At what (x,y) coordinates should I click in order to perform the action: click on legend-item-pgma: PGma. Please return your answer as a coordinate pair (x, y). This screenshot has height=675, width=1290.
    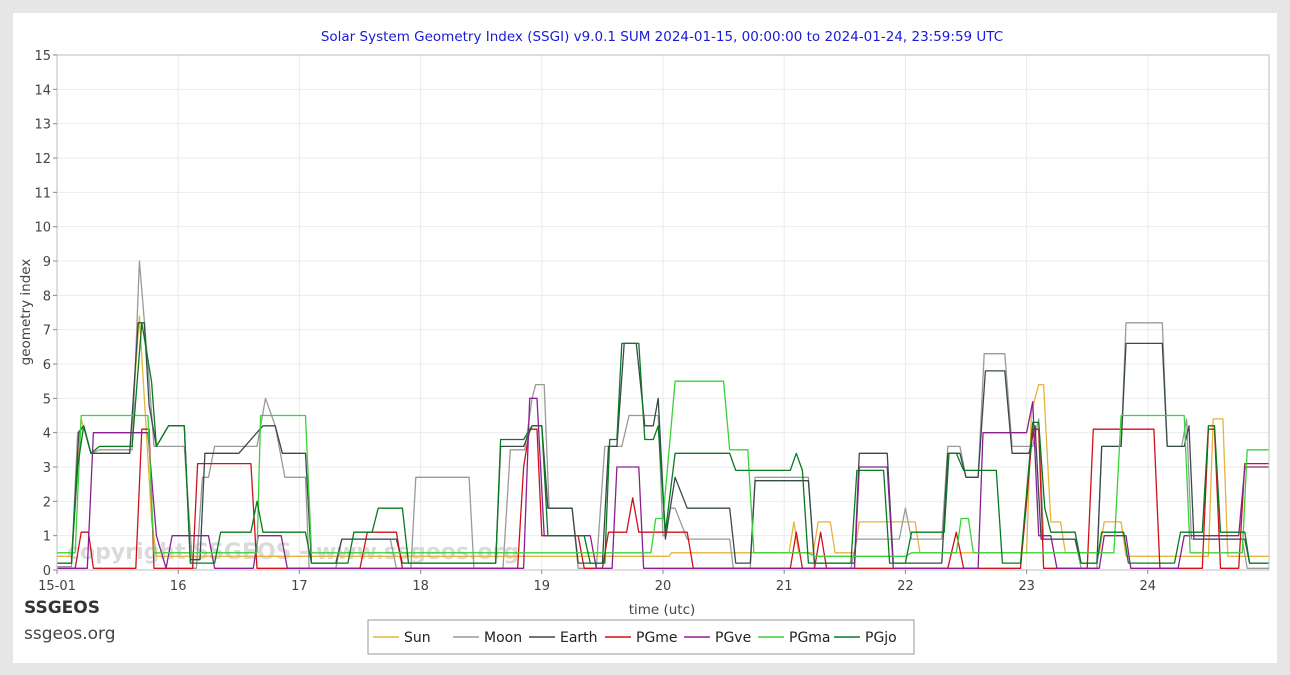
    Looking at the image, I should click on (794, 638).